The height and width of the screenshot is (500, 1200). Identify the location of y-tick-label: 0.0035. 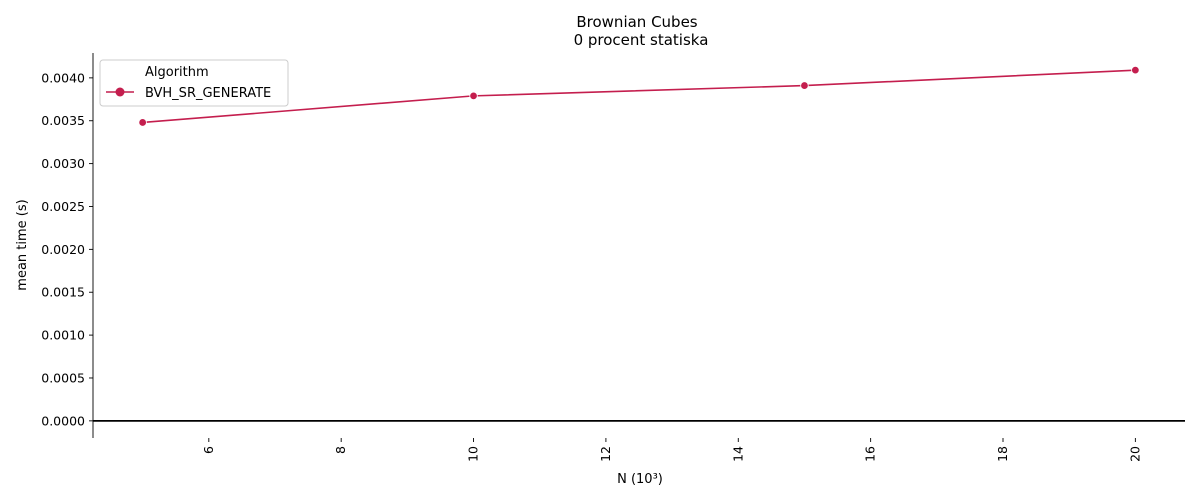
(63, 120).